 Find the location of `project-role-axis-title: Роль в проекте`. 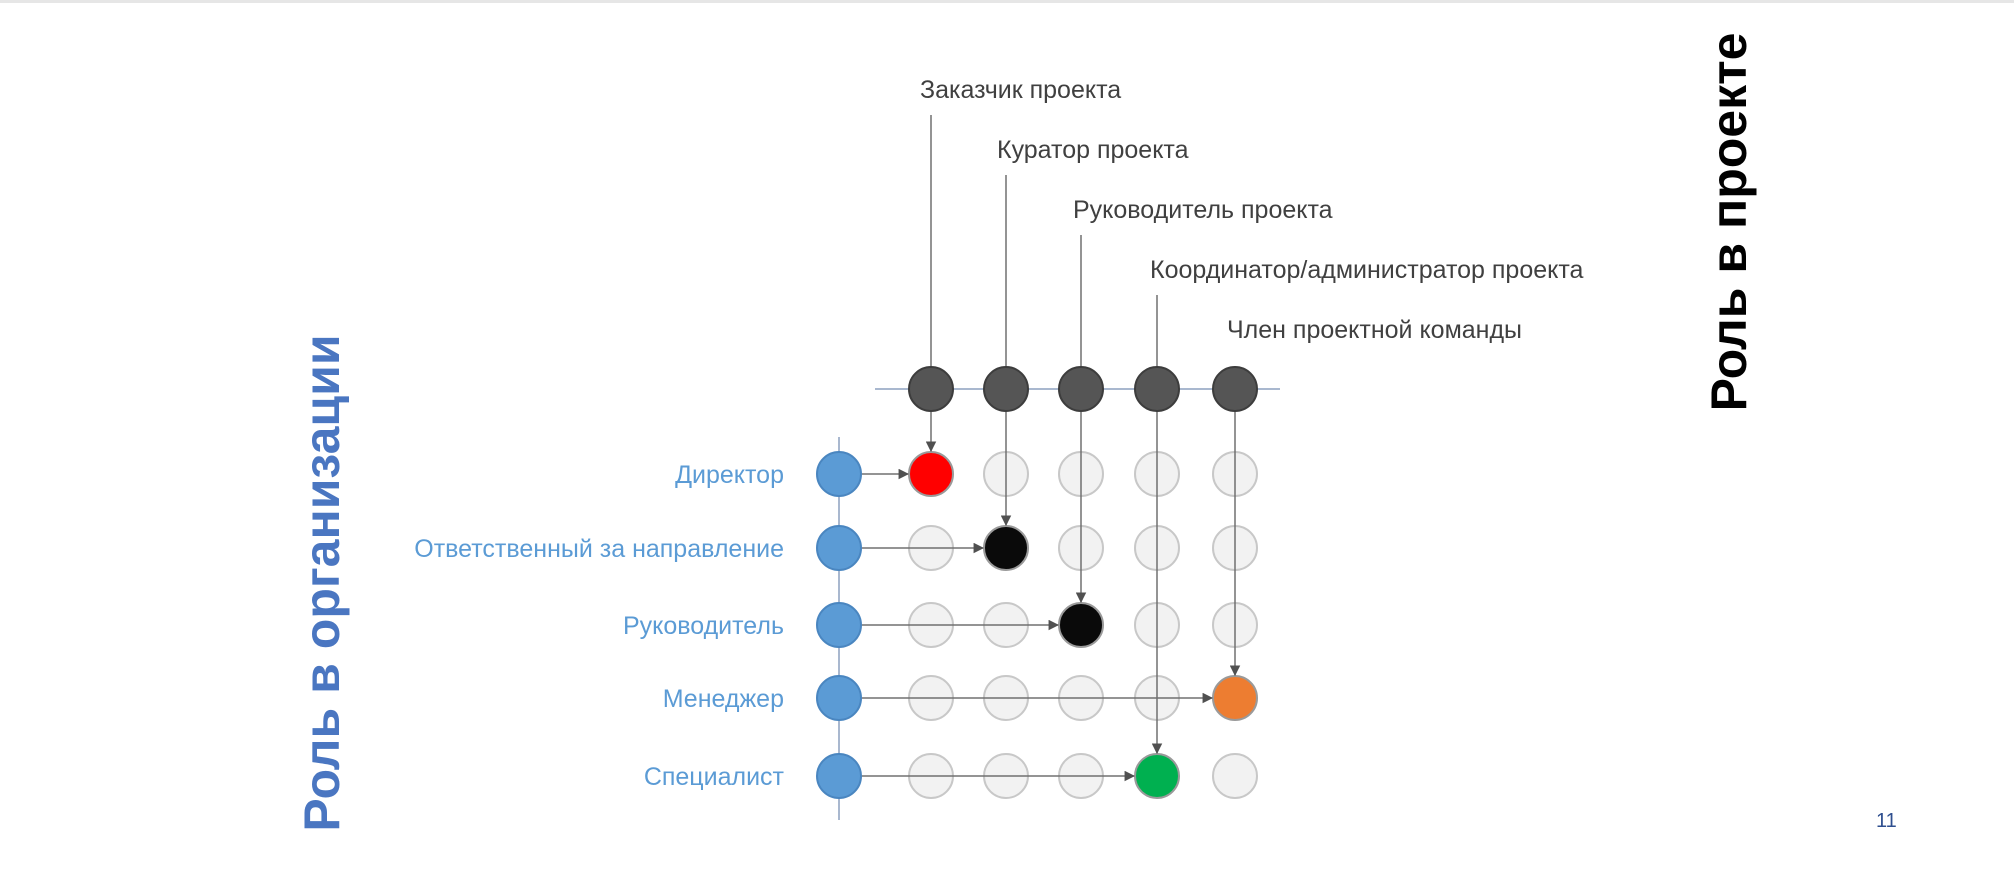

project-role-axis-title: Роль в проекте is located at coordinates (1729, 222).